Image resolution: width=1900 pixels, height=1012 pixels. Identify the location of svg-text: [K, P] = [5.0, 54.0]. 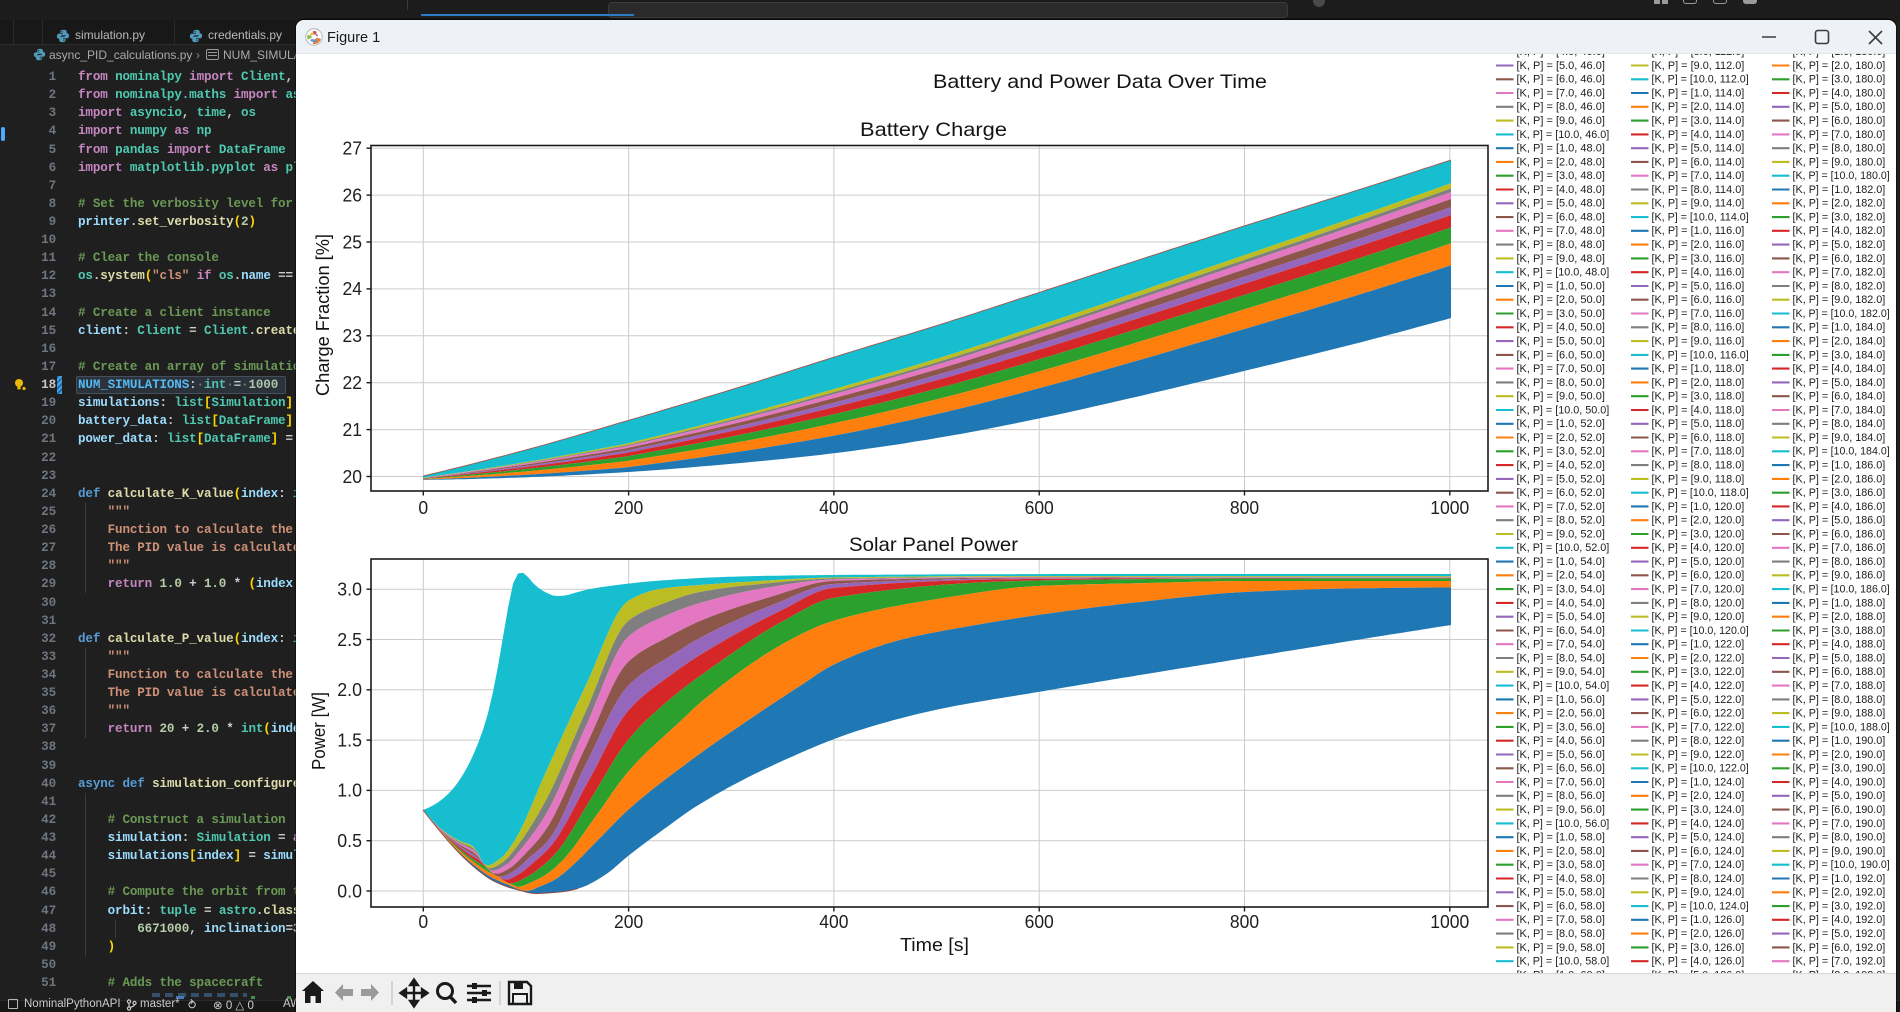
(1561, 617).